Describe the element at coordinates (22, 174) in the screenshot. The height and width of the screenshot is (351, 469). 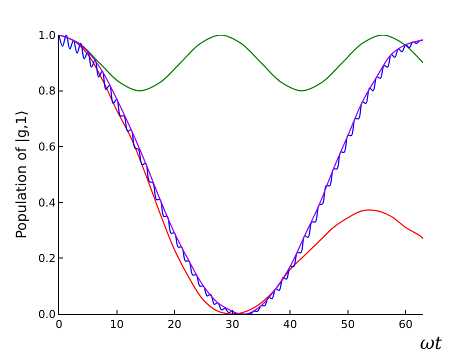
I see `y-axis-title: Population of |g,1⟩` at that location.